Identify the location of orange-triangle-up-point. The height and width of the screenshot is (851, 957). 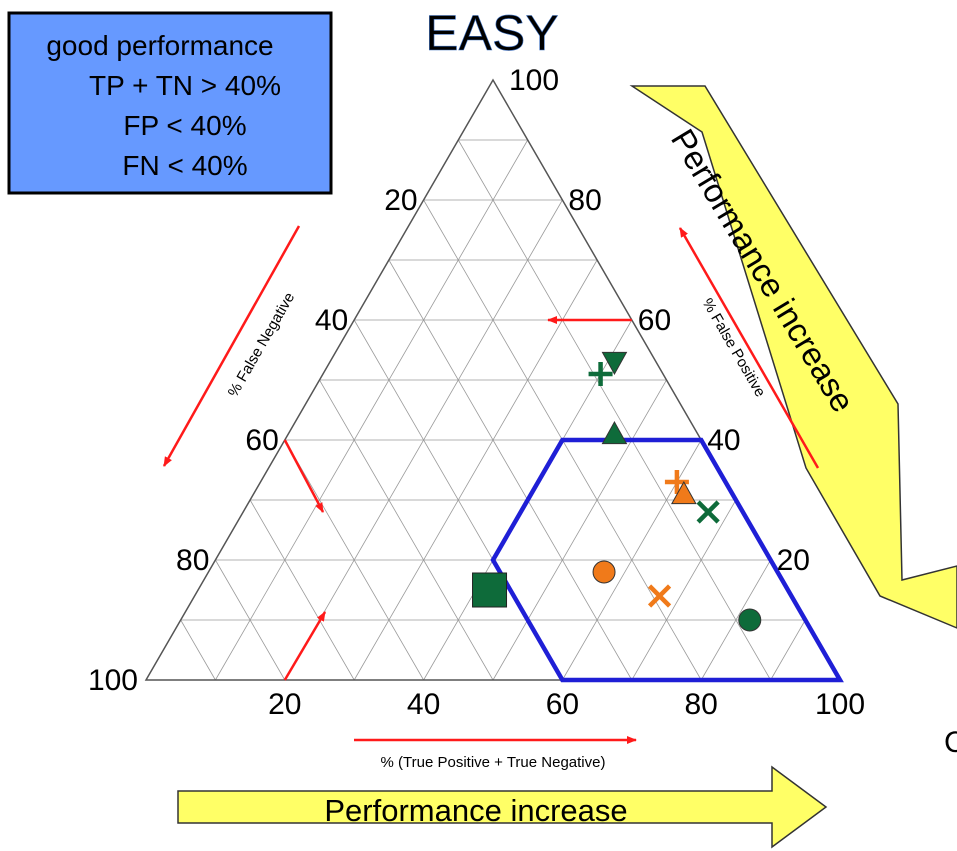
(684, 492).